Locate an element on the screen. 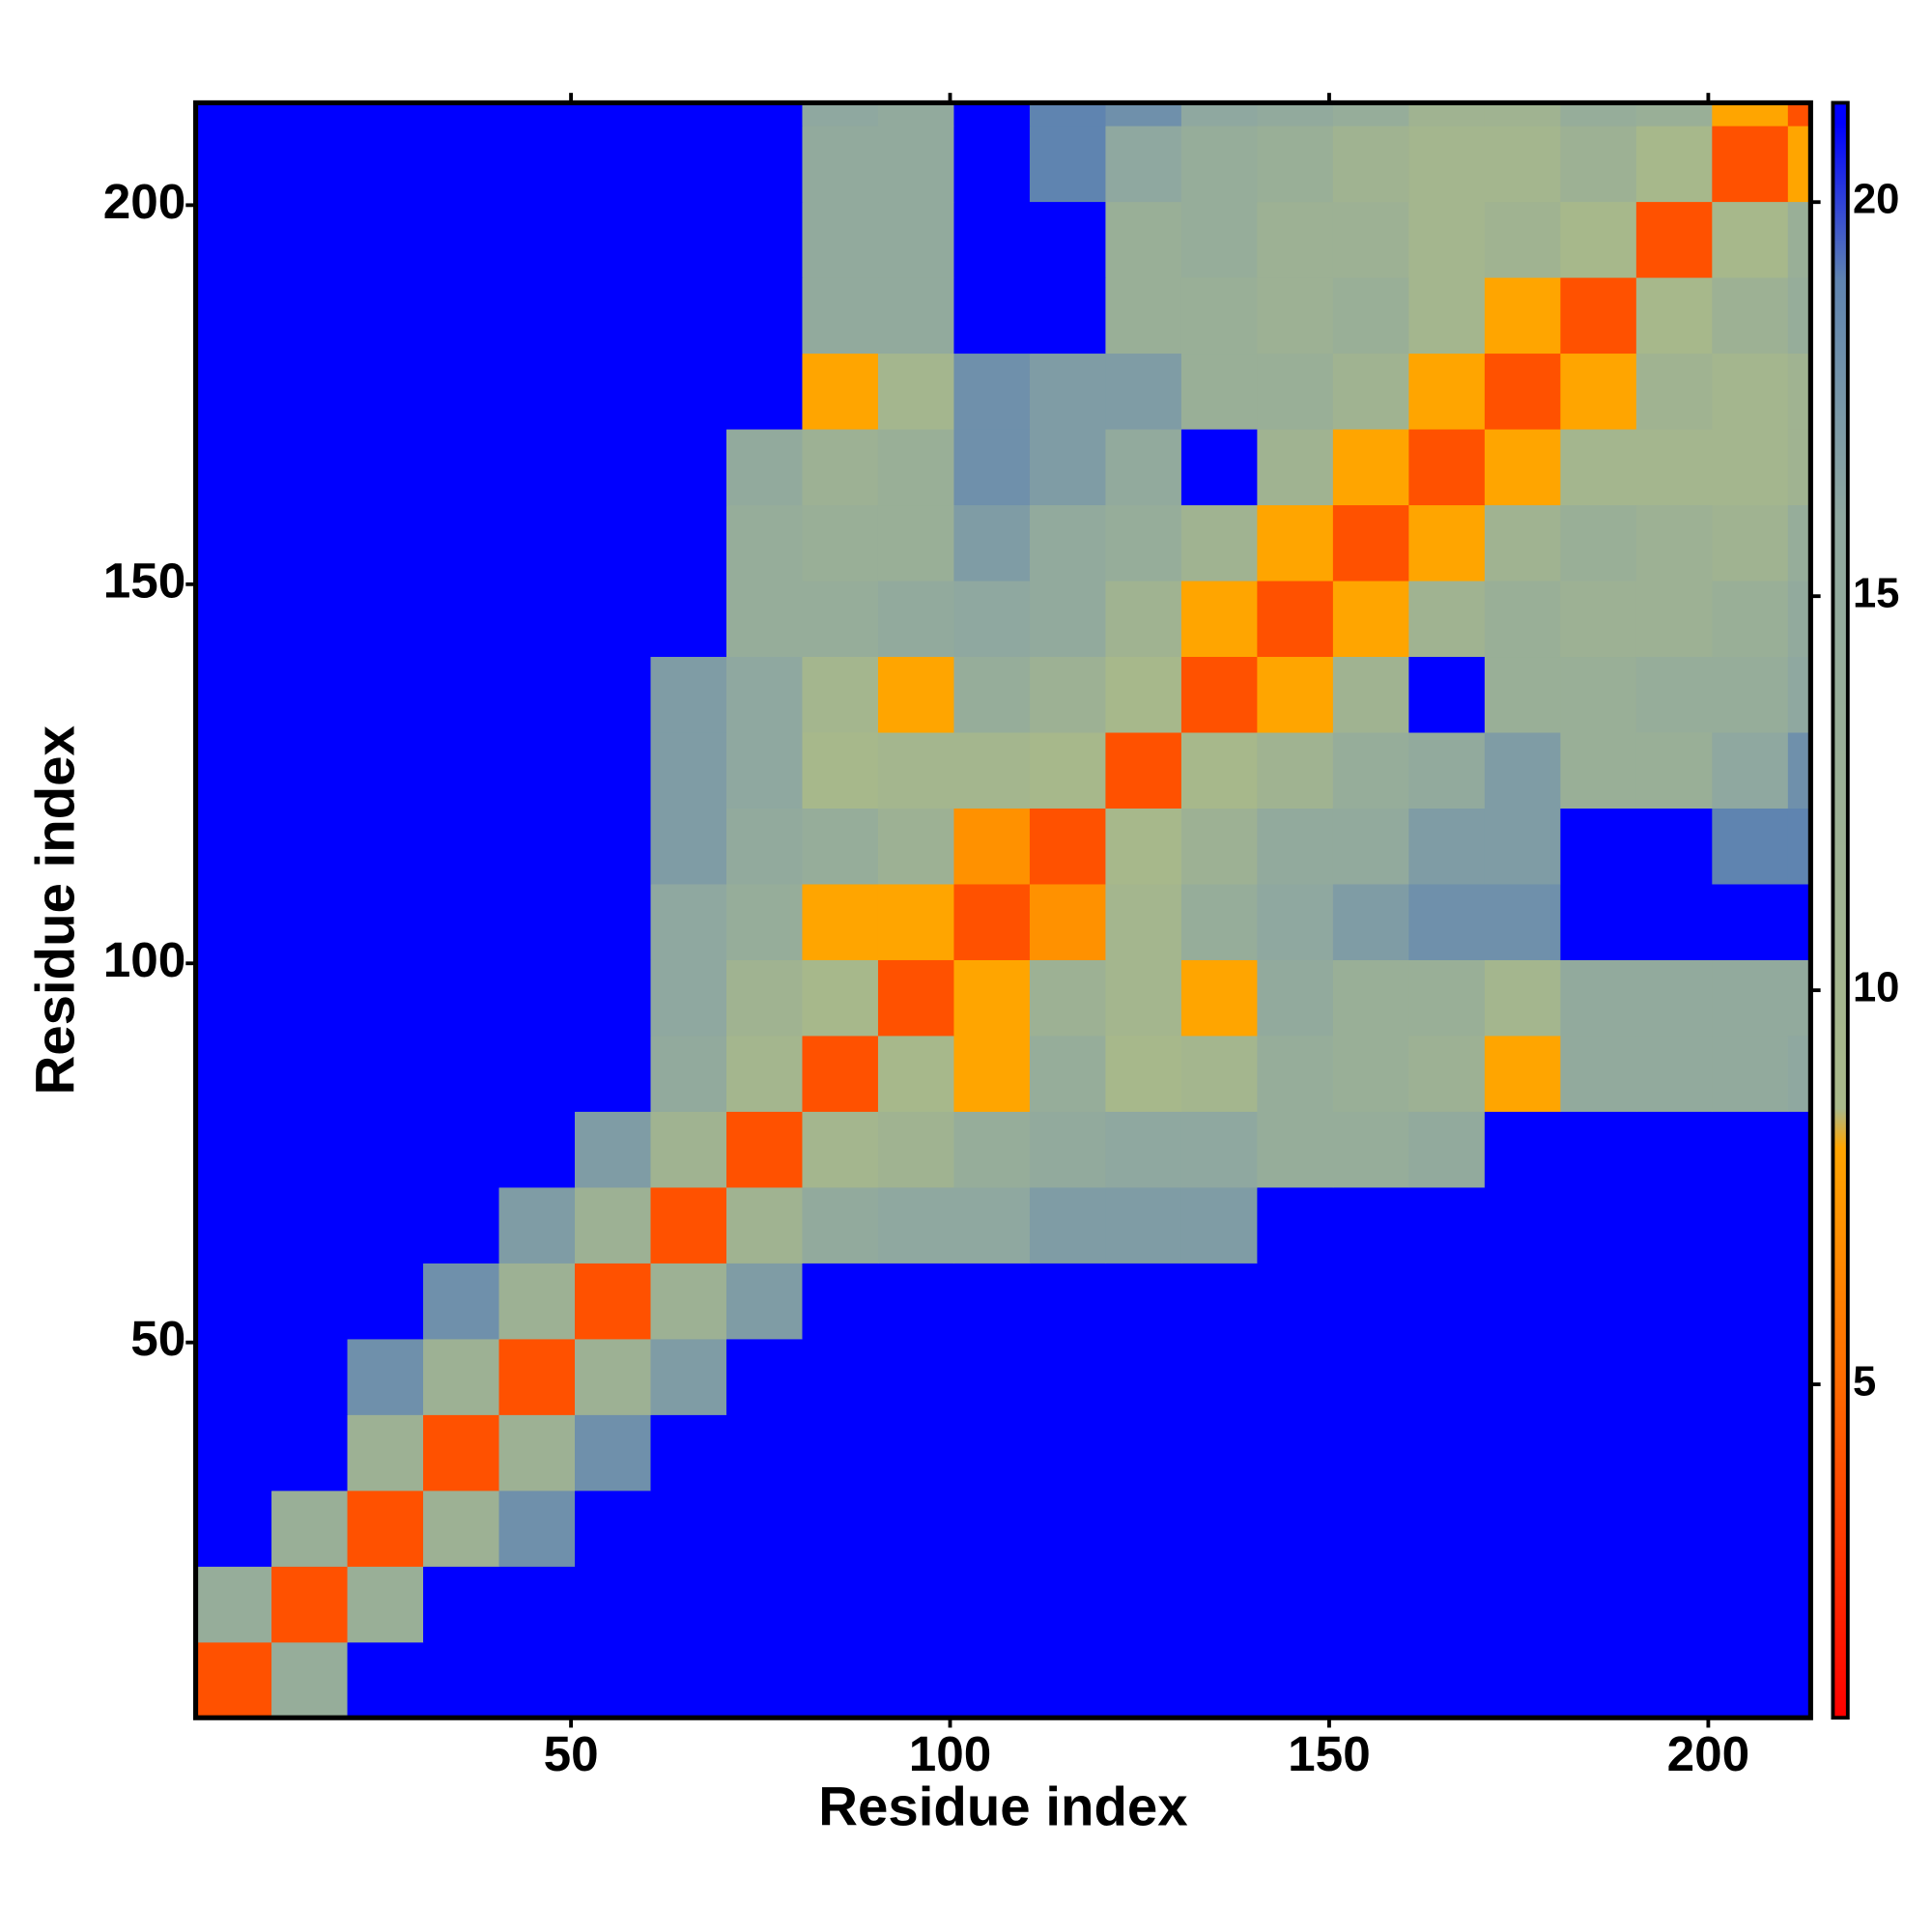  y-axis-title: Residue index is located at coordinates (54, 909).